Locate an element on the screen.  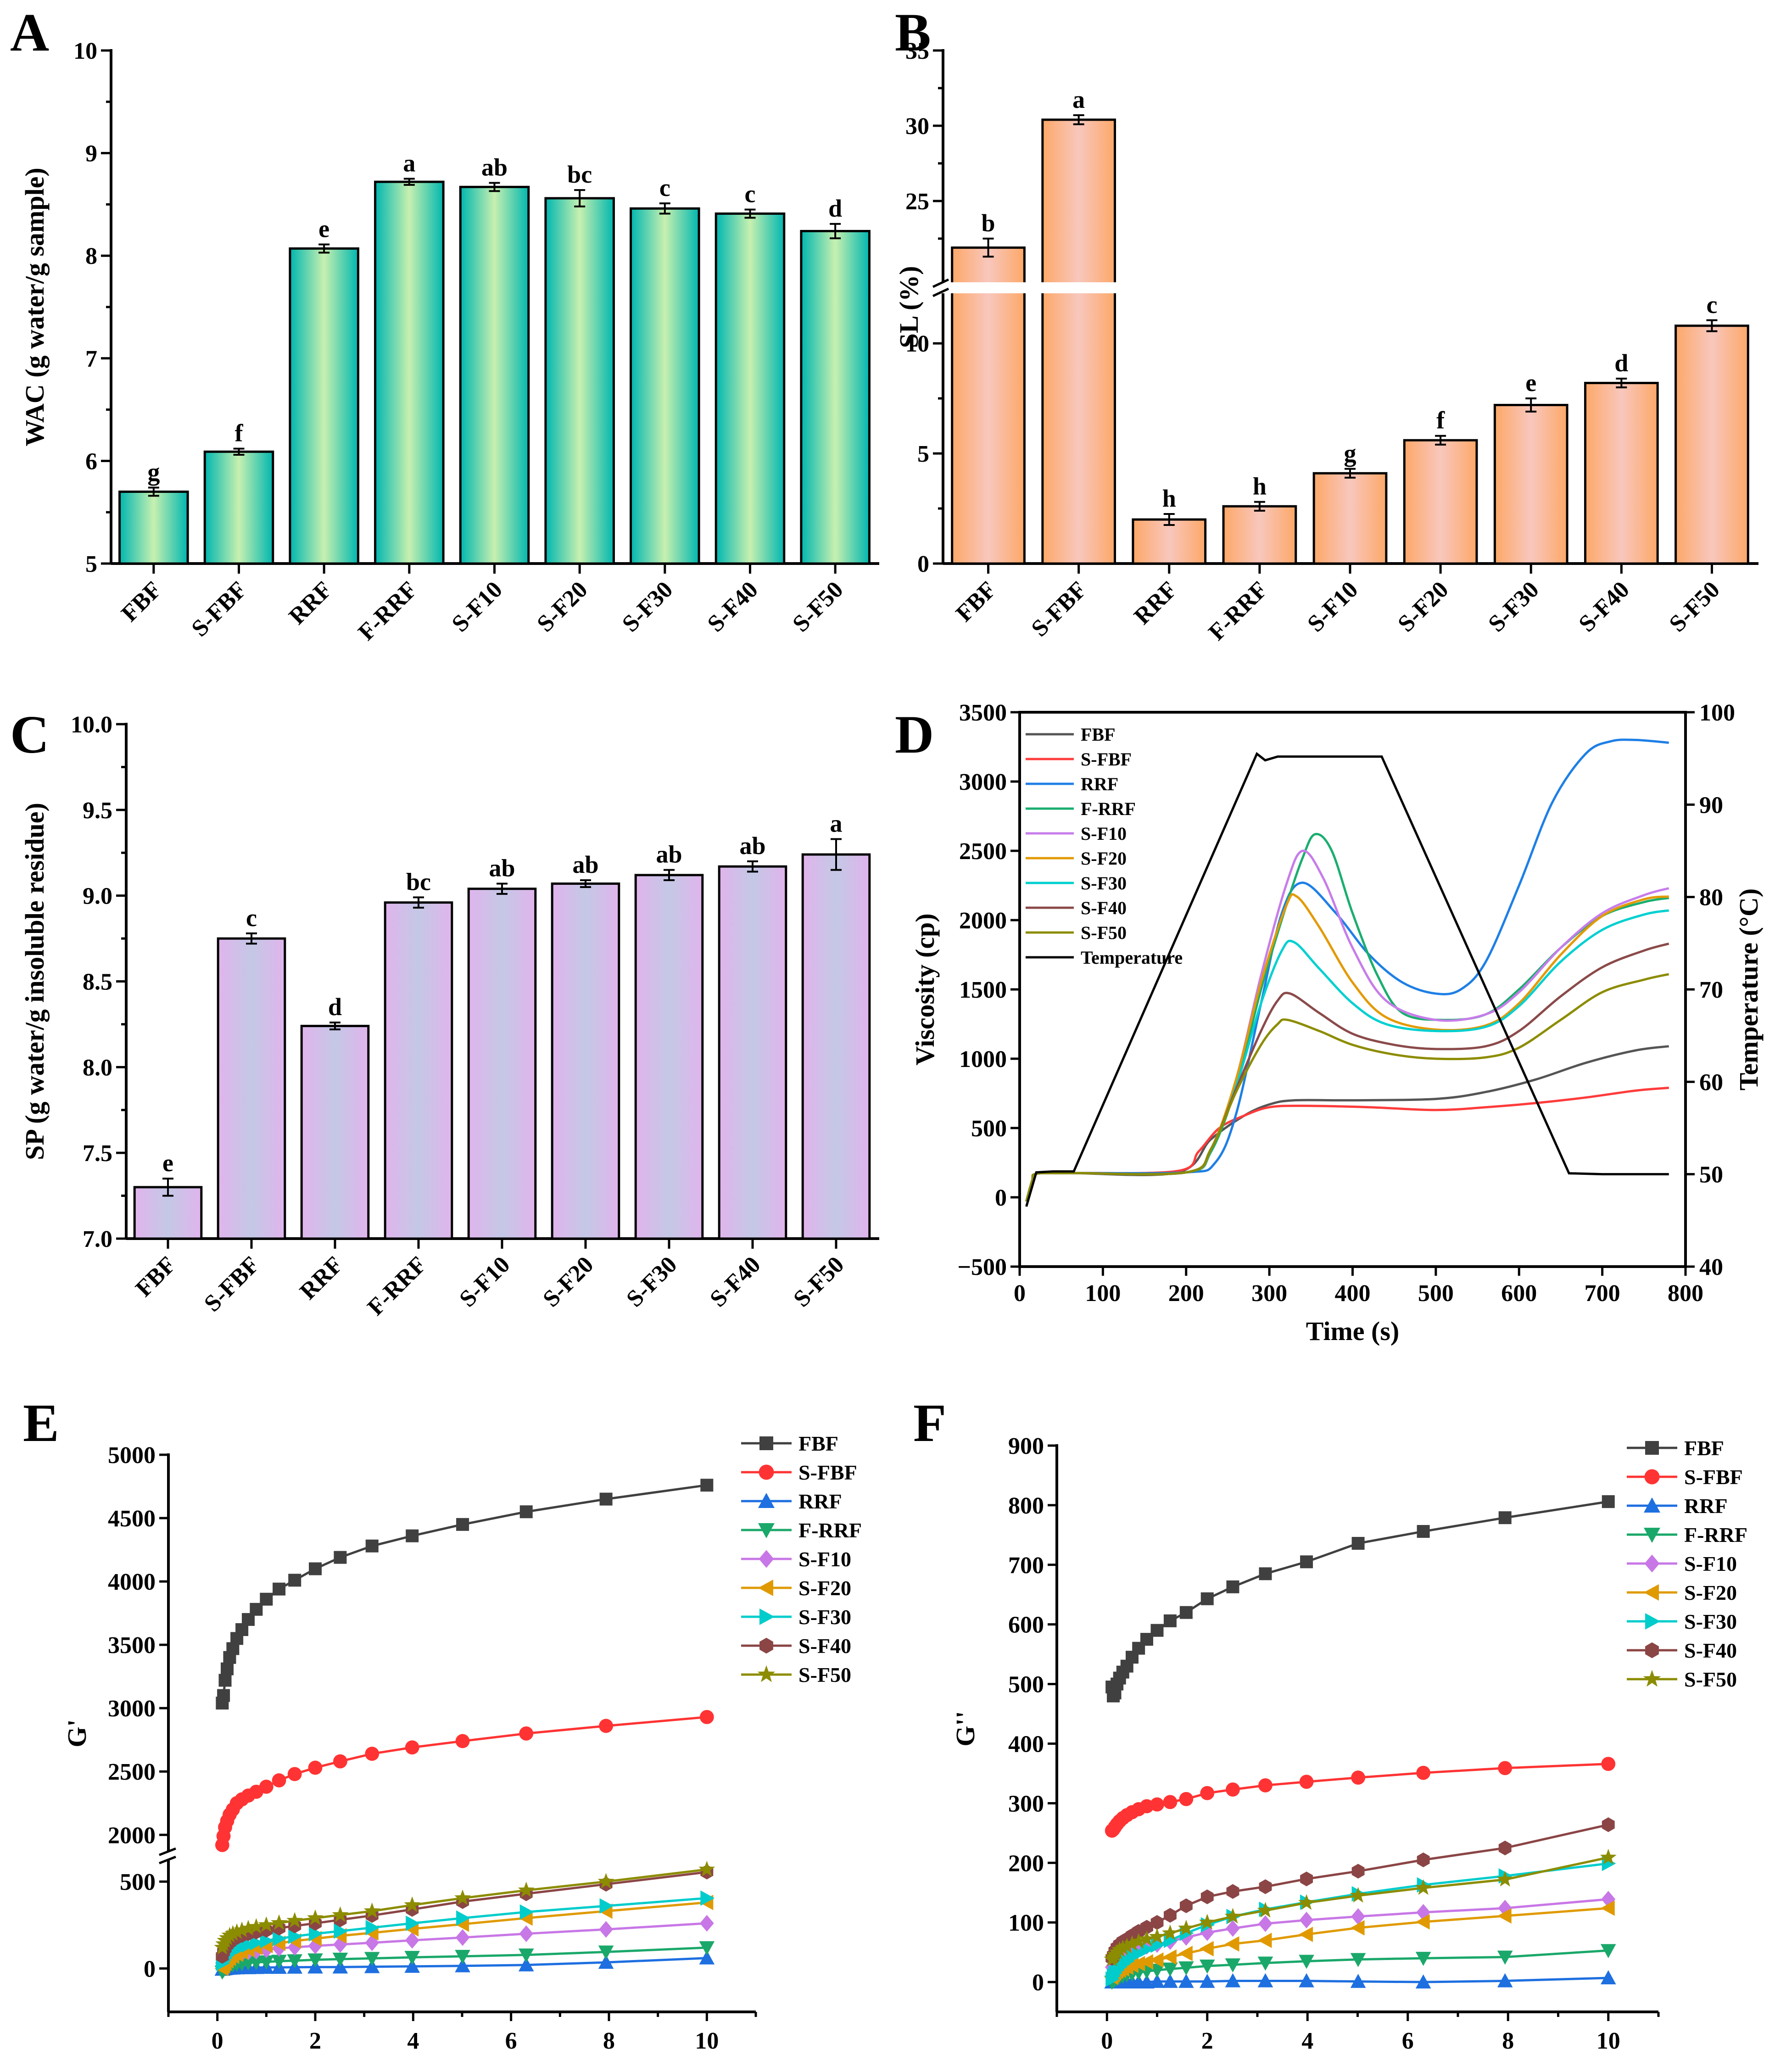
x-tick-label: 600 is located at coordinates (1519, 1293).